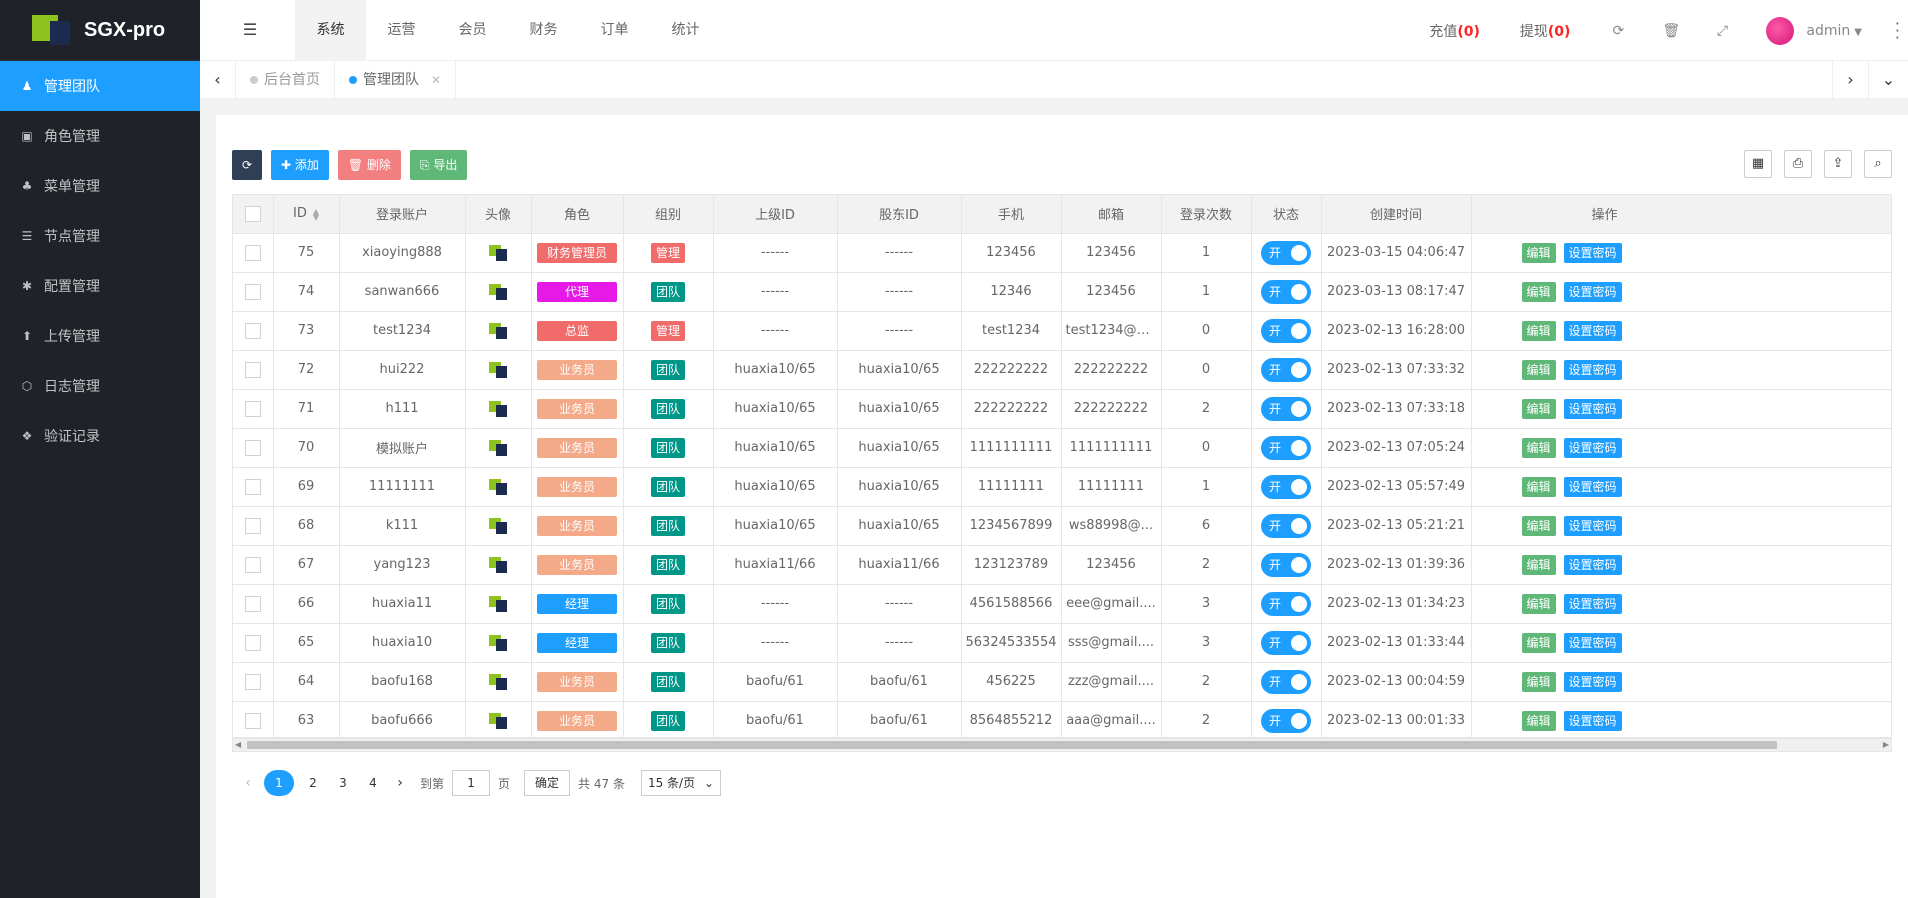 Image resolution: width=1908 pixels, height=898 pixels. Describe the element at coordinates (100, 436) in the screenshot. I see `sidebar-item: ❖ 验证记录` at that location.